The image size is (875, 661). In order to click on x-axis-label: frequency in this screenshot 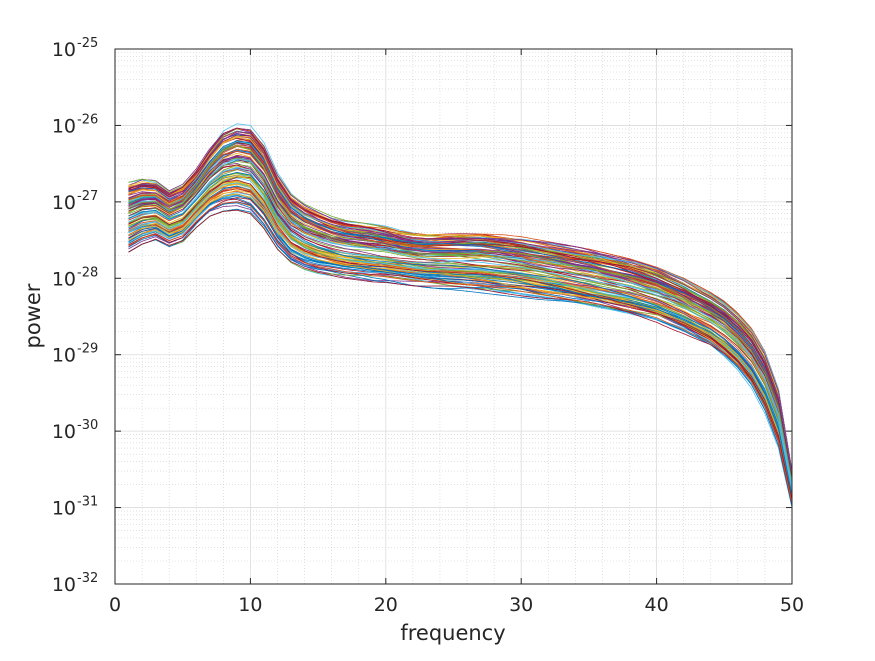, I will do `click(452, 633)`.